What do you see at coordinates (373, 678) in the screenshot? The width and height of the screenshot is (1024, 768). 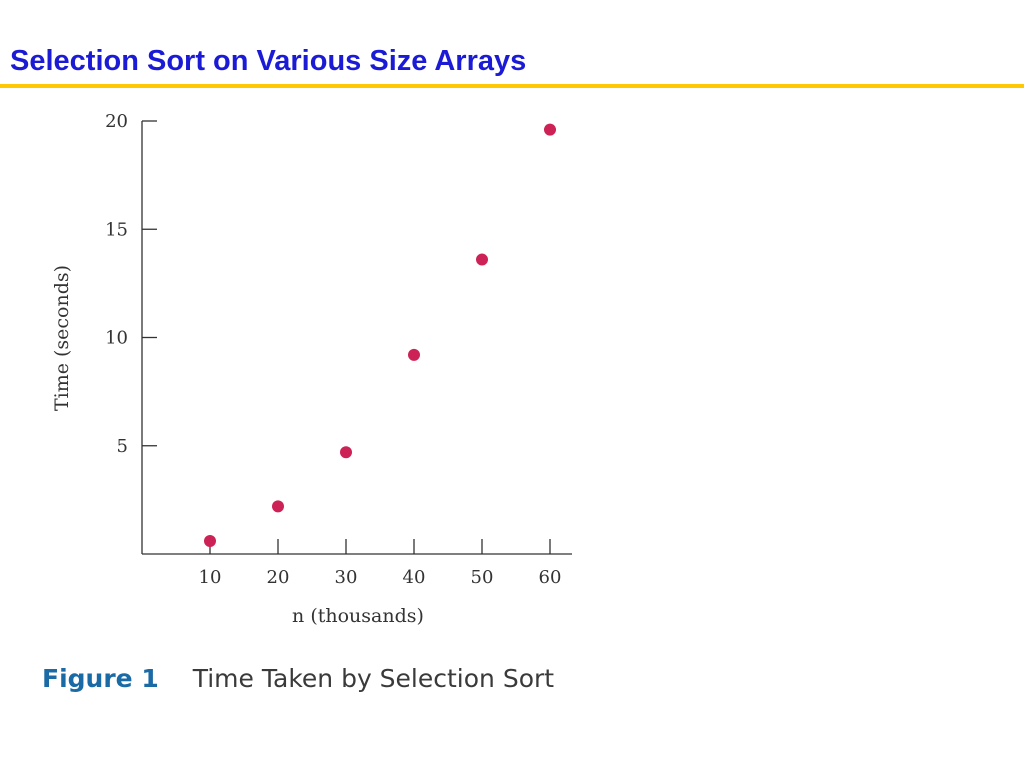 I see `caption-text: Time Taken by Selection Sort` at bounding box center [373, 678].